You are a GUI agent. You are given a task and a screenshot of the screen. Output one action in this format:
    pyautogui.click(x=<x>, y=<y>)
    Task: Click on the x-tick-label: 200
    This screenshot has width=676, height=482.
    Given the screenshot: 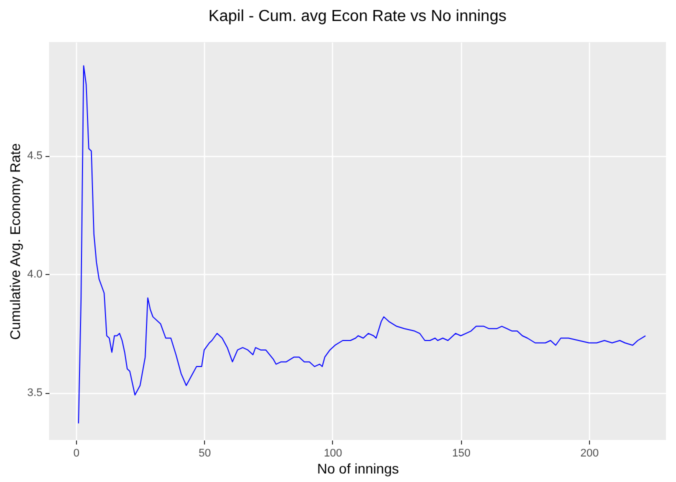 What is the action you would take?
    pyautogui.click(x=589, y=454)
    